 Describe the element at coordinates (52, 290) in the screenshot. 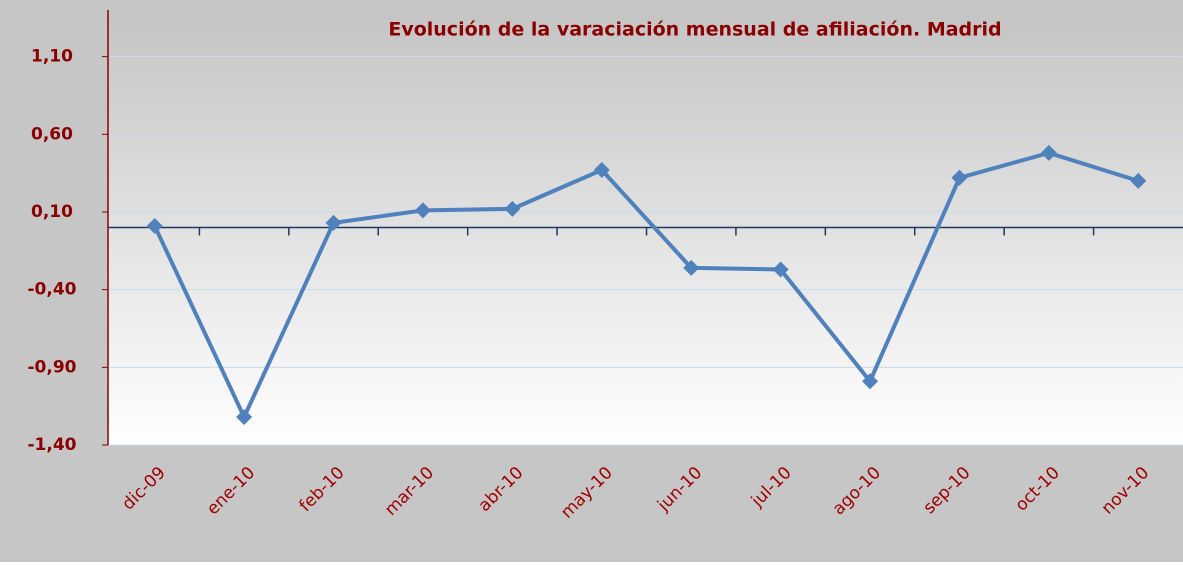

I see `y-tick-label: -0,40` at that location.